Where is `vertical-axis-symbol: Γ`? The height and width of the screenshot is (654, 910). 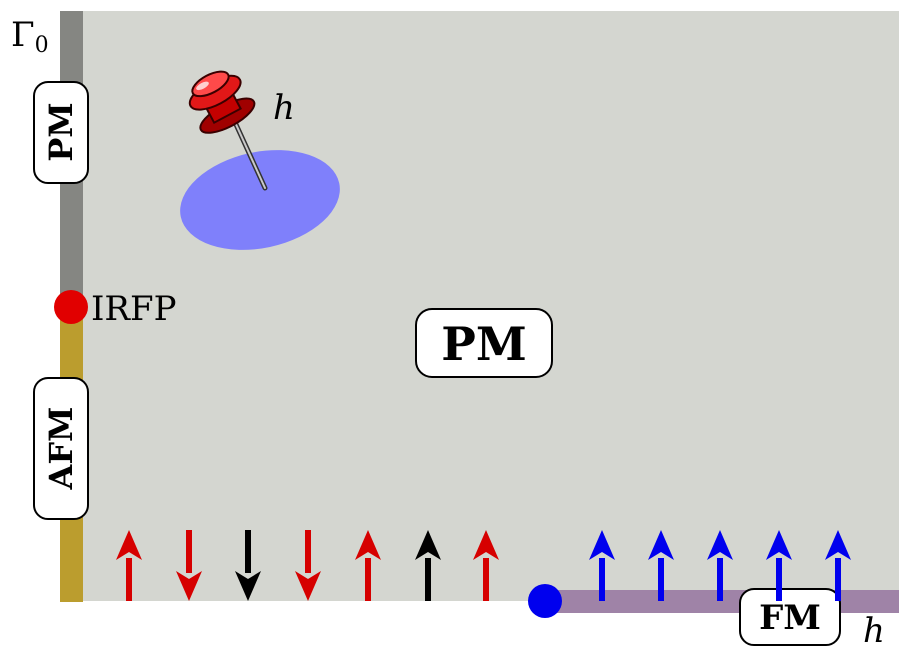
vertical-axis-symbol: Γ is located at coordinates (23, 35).